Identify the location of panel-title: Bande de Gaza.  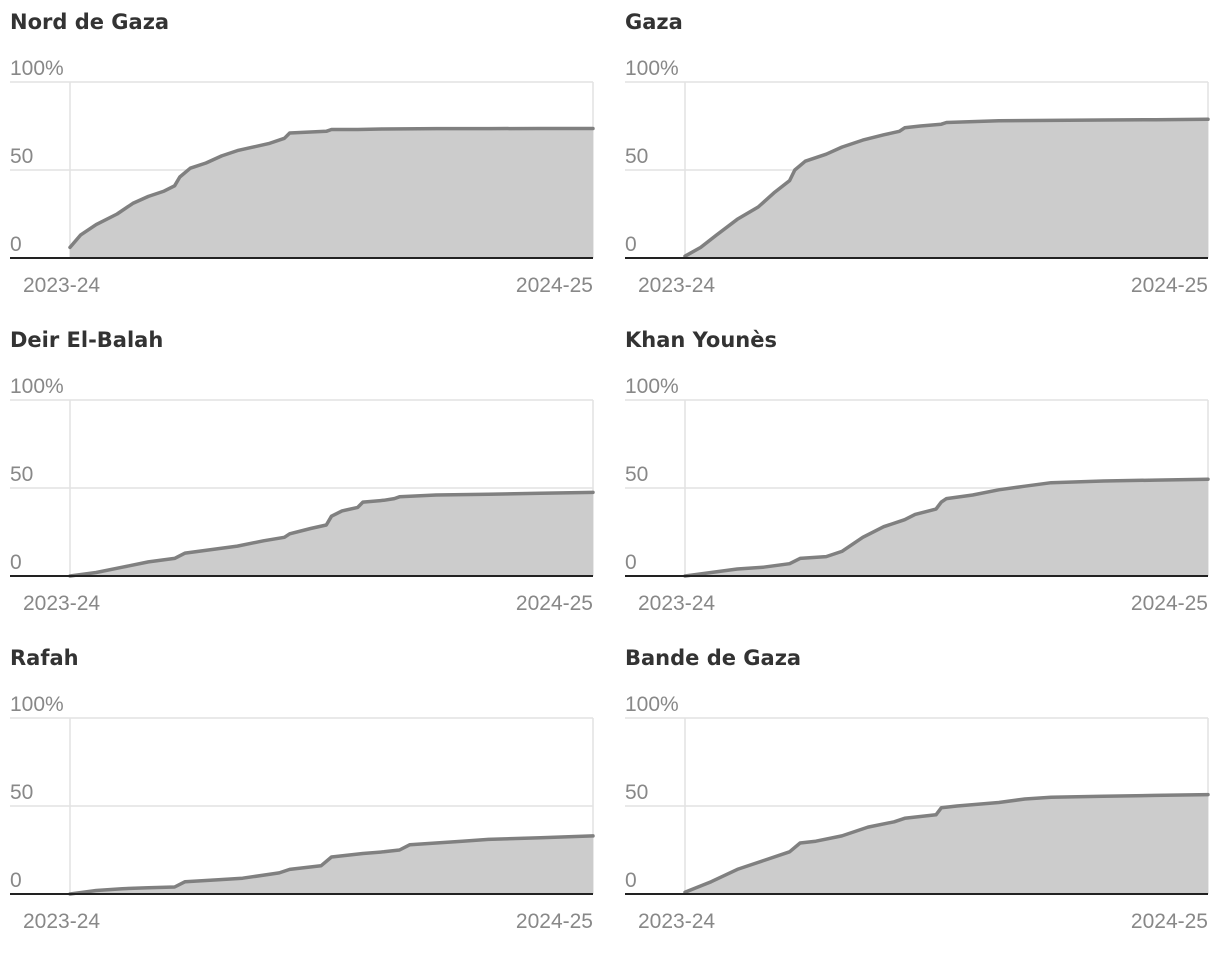
(713, 658).